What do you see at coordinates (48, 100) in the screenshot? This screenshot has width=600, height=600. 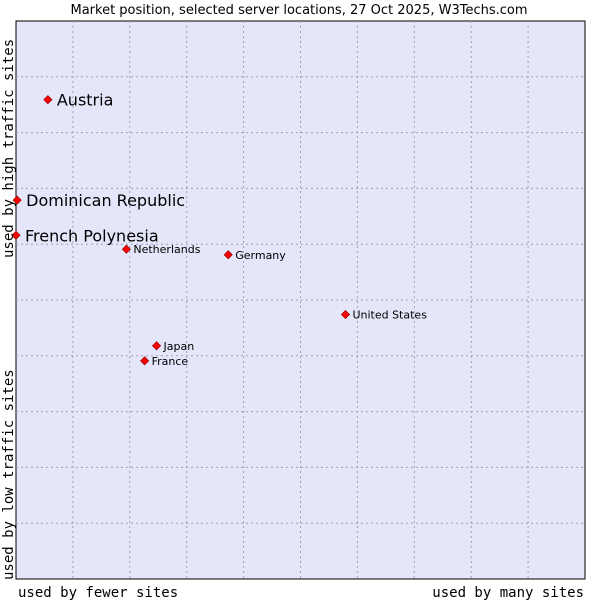 I see `point-austria` at bounding box center [48, 100].